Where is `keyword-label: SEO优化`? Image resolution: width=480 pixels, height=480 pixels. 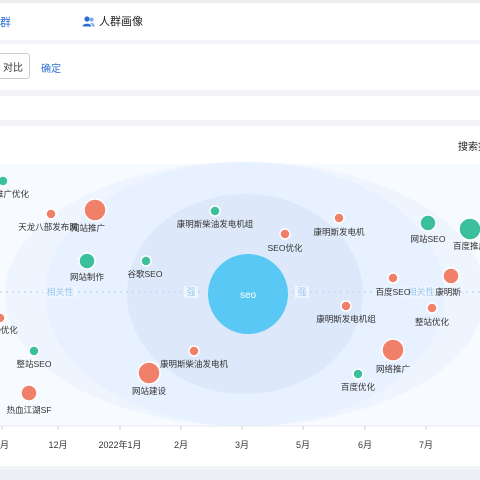
keyword-label: SEO优化 is located at coordinates (285, 248).